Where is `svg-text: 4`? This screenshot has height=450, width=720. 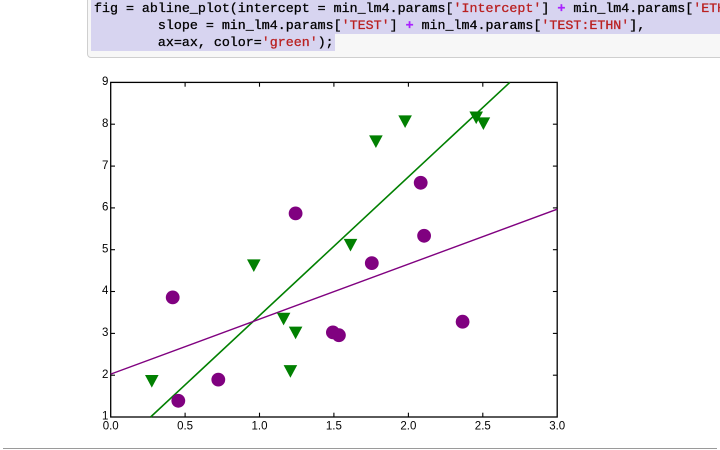 svg-text: 4 is located at coordinates (105, 291).